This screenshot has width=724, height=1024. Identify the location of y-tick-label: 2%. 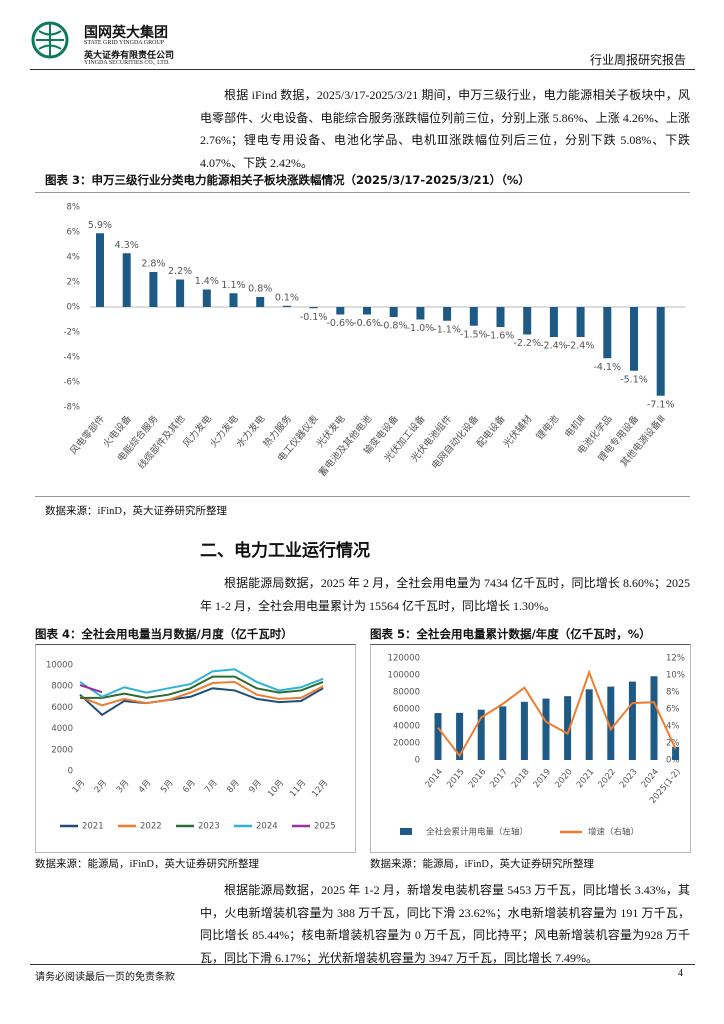
(74, 283).